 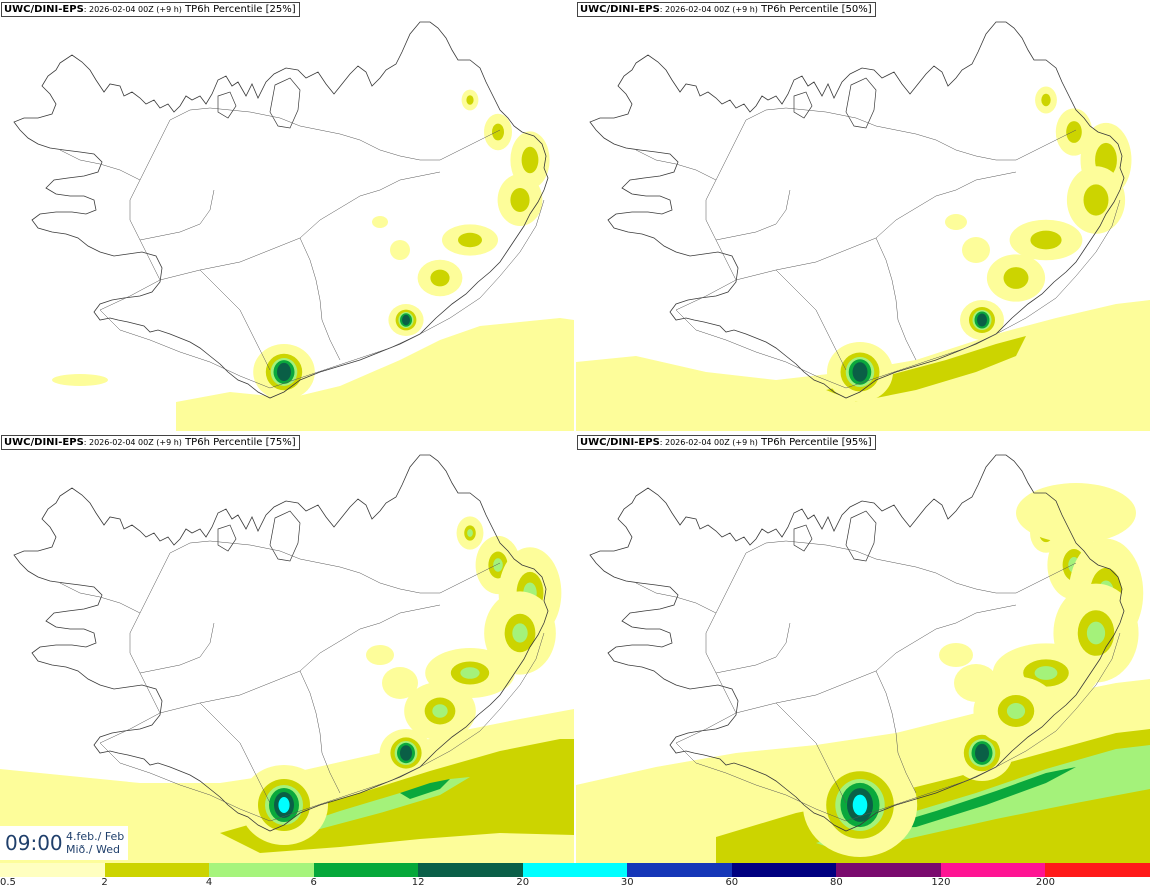 I want to click on valid-time-box: 09:00 4.feb./ Feb Mið./ Wed, so click(x=64, y=843).